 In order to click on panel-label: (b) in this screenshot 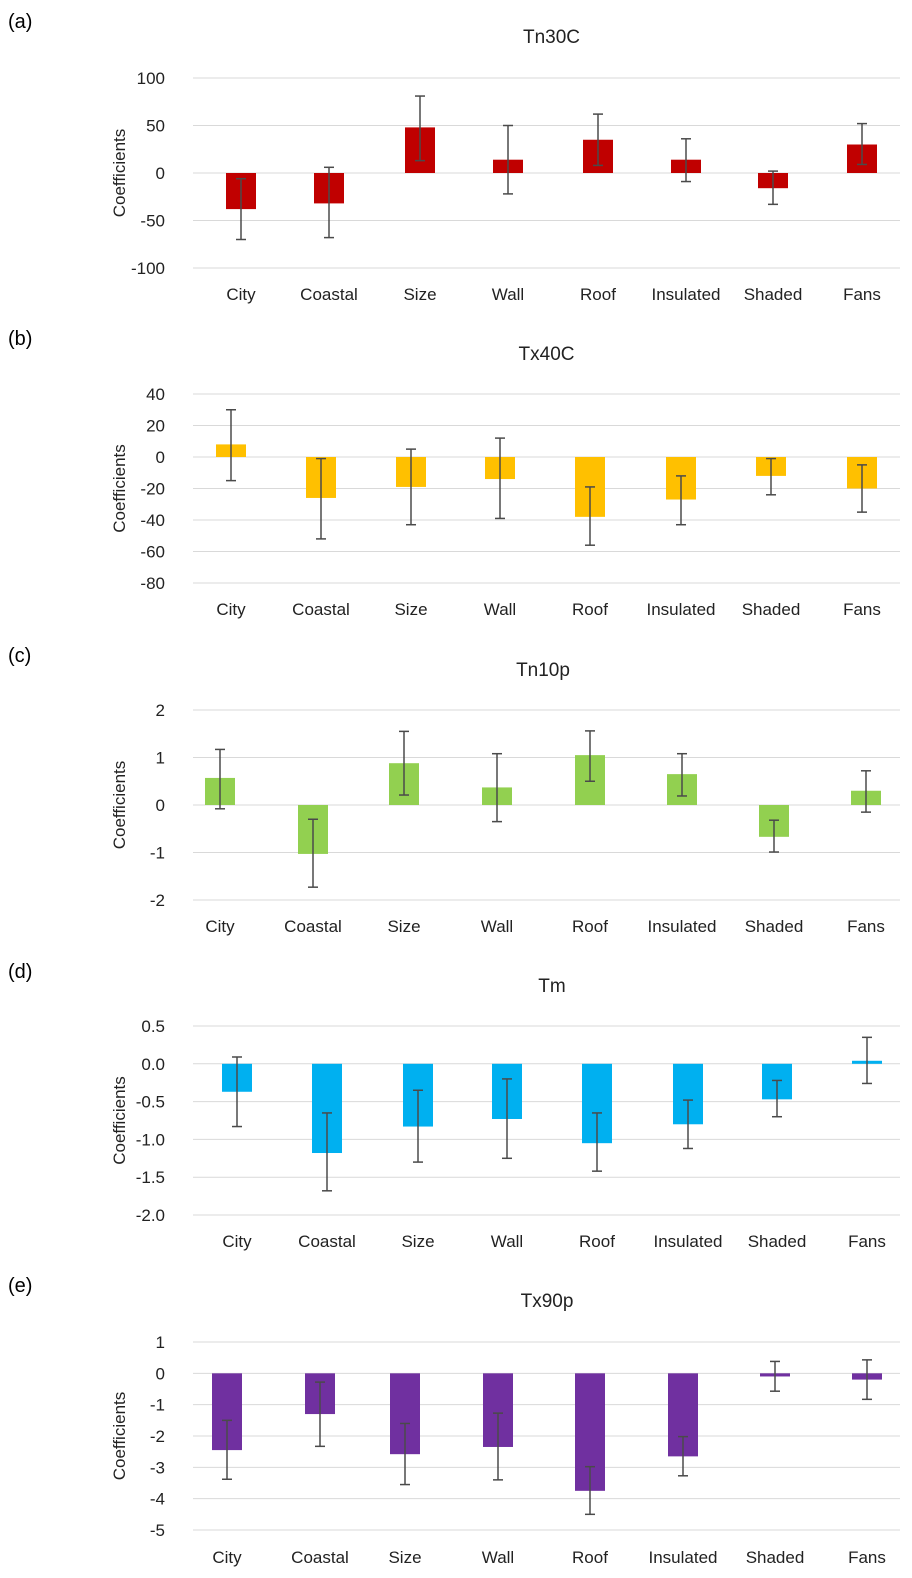, I will do `click(20, 339)`.